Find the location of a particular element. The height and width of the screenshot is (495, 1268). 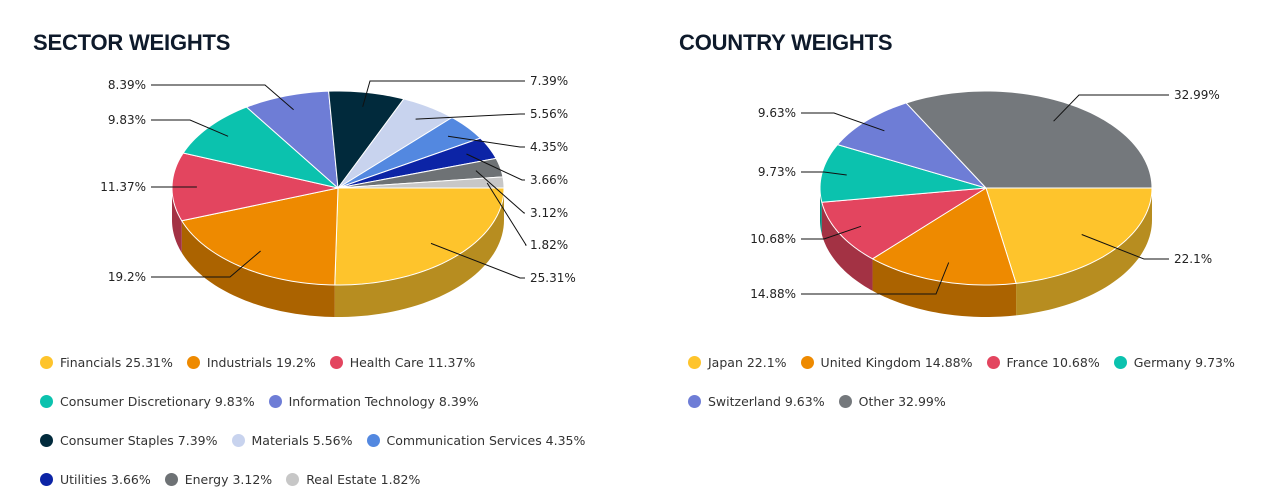

legend-item-industrials: Industrials 19.2% is located at coordinates (251, 362).